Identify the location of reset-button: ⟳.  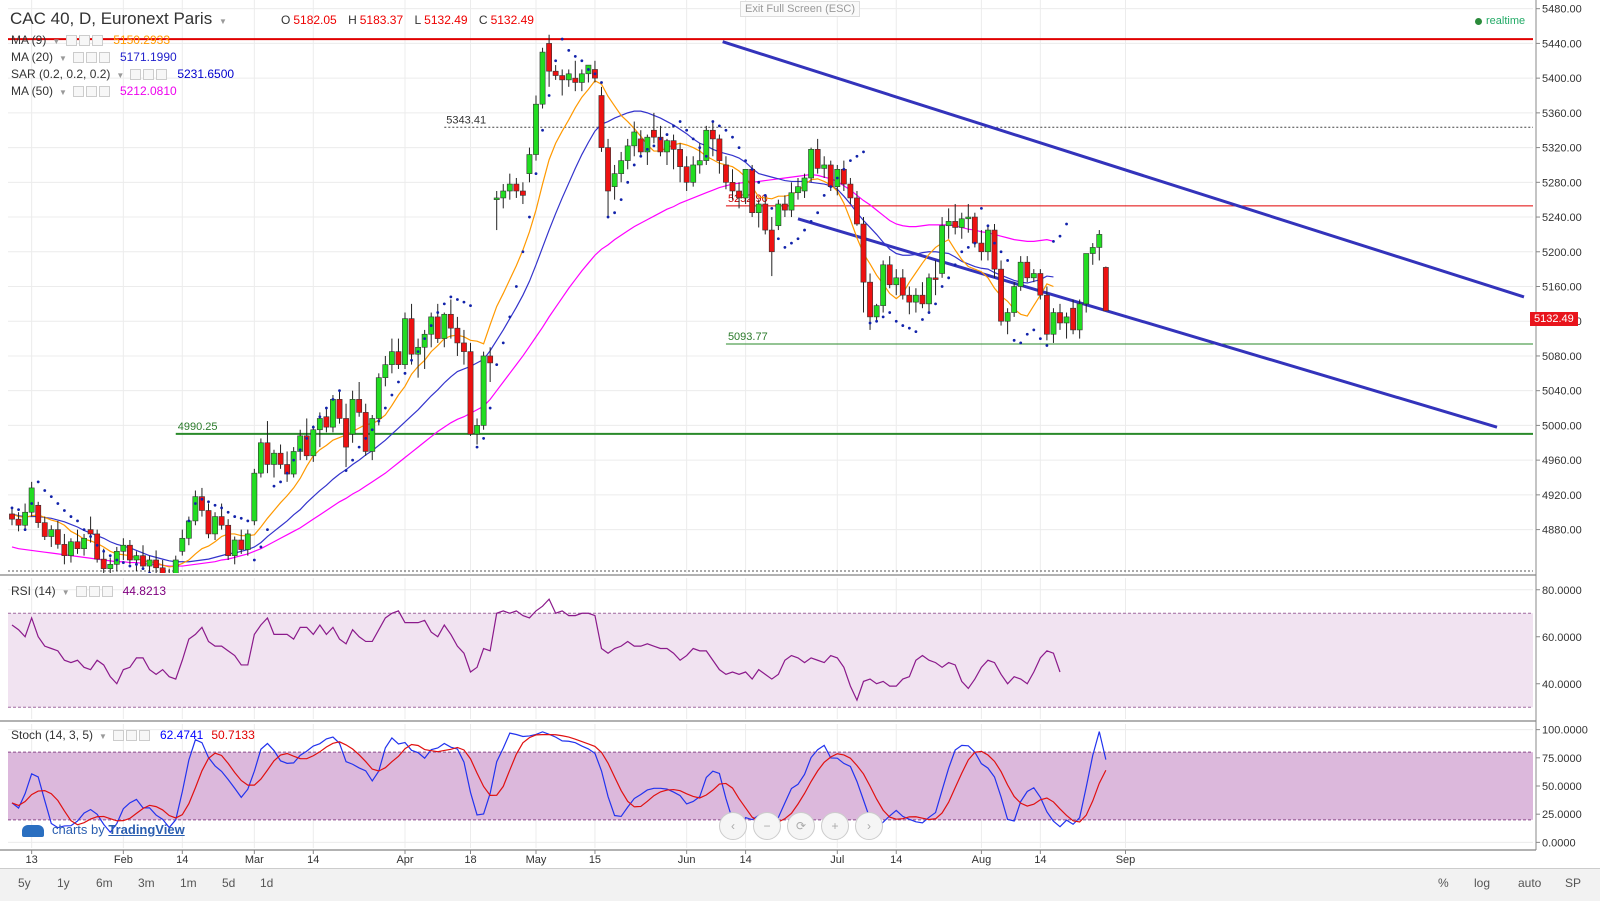
(801, 826).